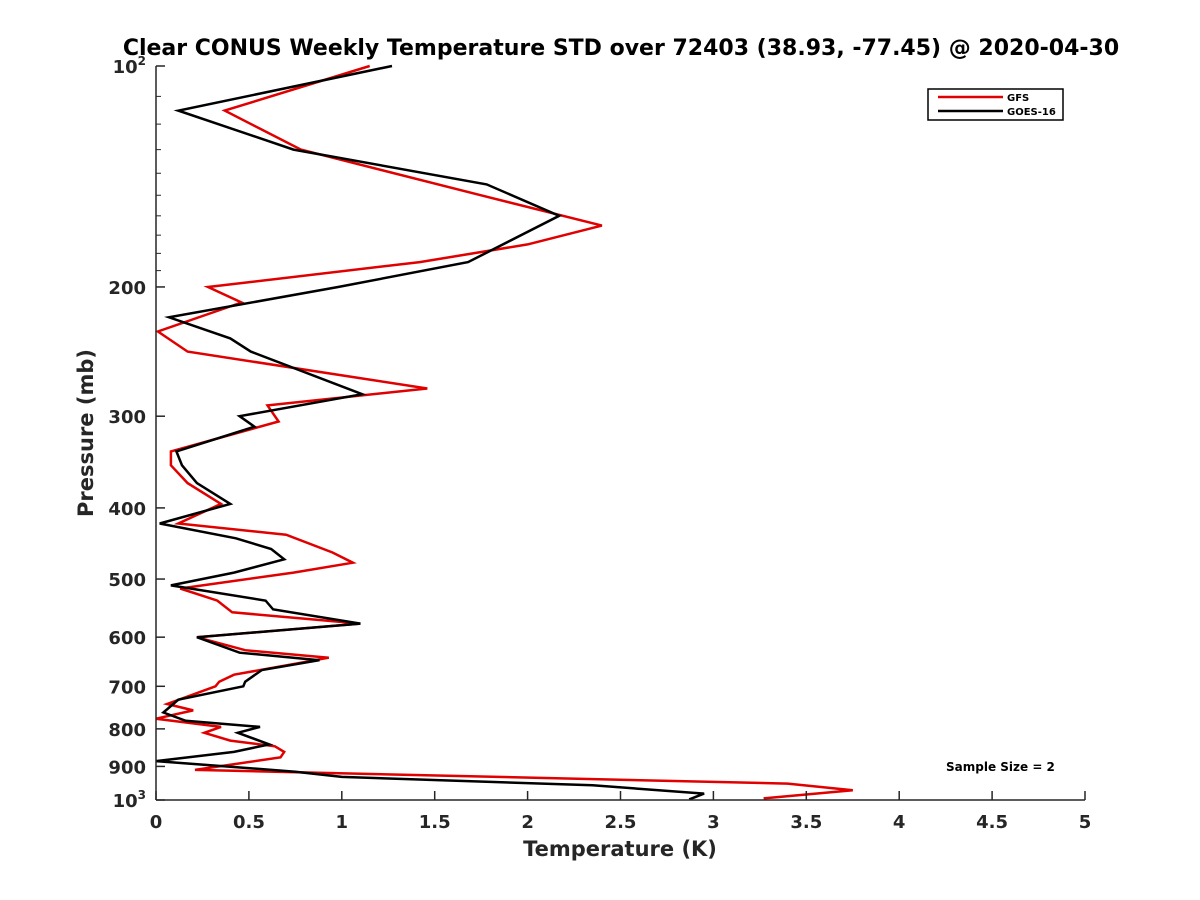  Describe the element at coordinates (129, 800) in the screenshot. I see `y-tick-label: 10³` at that location.